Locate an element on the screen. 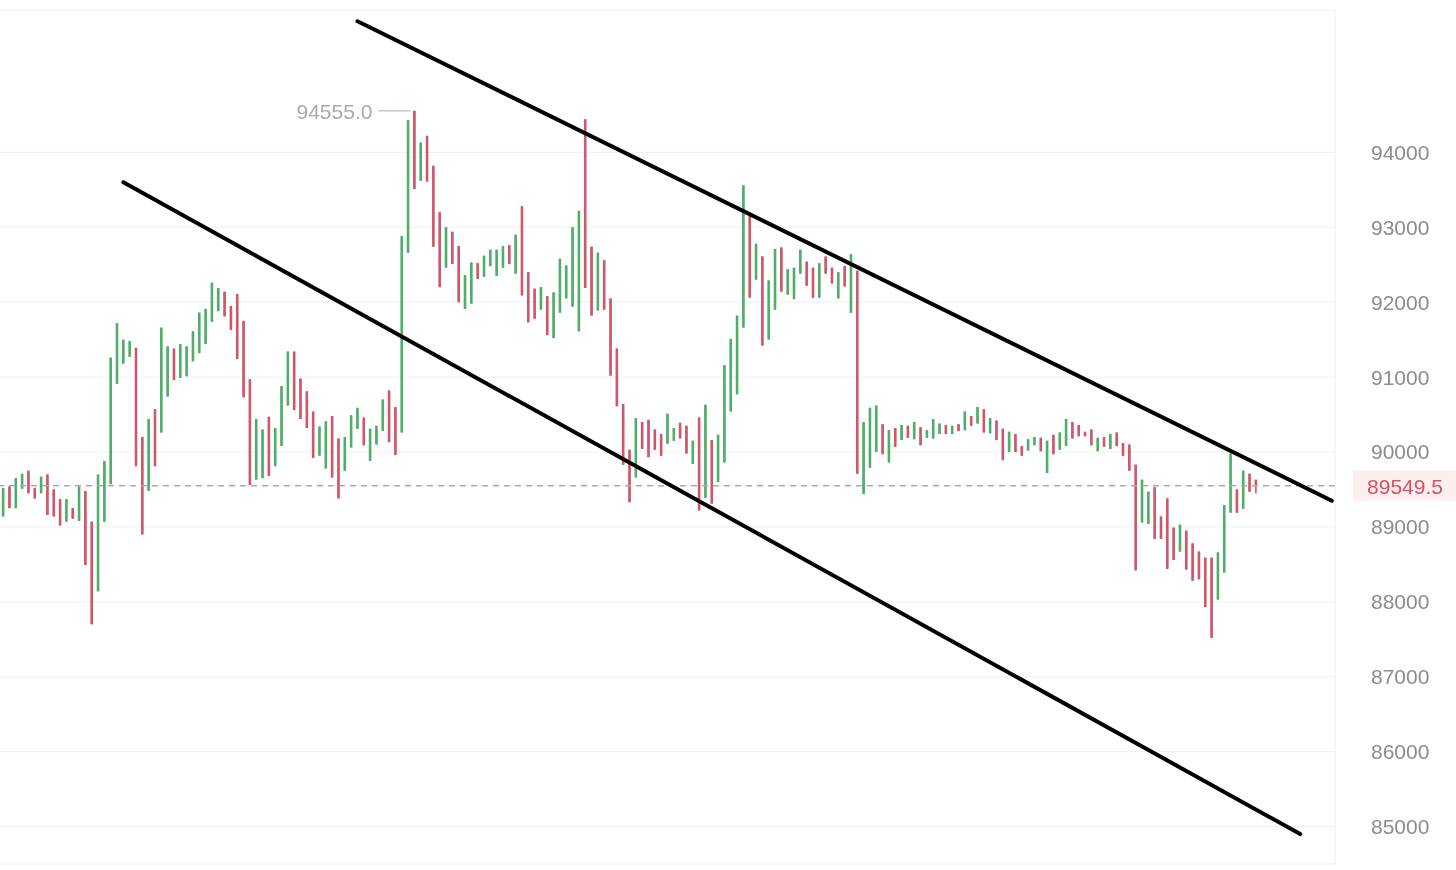 The height and width of the screenshot is (870, 1456). y-tick-label: 94000 is located at coordinates (1400, 152).